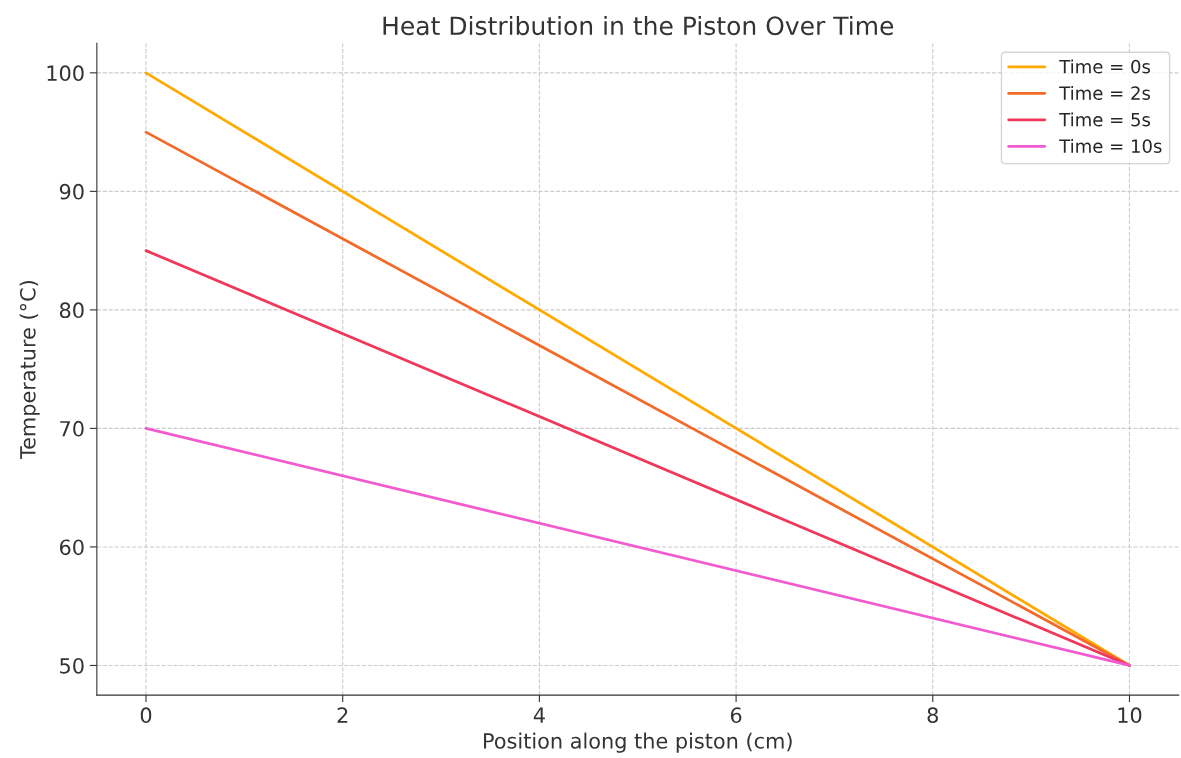  Describe the element at coordinates (1105, 66) in the screenshot. I see `legend-label: Time = 0s` at that location.